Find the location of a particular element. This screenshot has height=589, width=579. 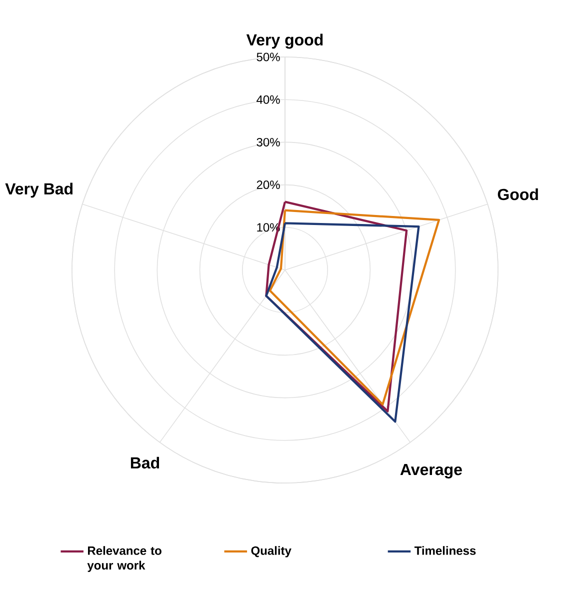

legend-label: Timeliness is located at coordinates (445, 550).